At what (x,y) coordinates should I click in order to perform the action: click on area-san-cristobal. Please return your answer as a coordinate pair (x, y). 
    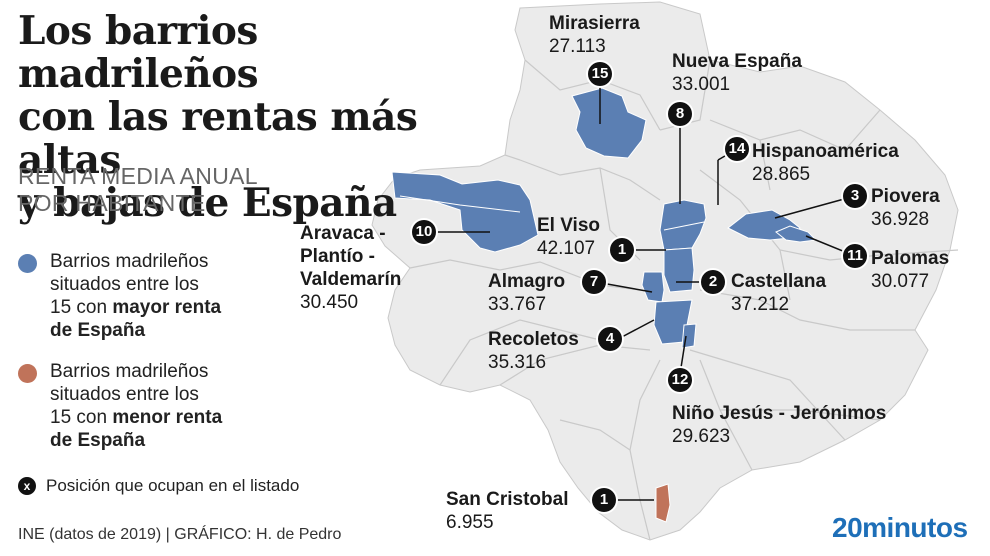
    Looking at the image, I should click on (663, 503).